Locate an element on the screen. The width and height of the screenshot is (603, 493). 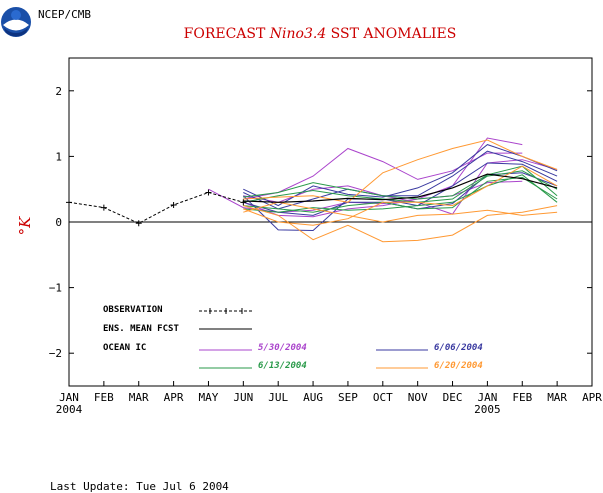
y-tick-label: 0 is located at coordinates (58, 222).